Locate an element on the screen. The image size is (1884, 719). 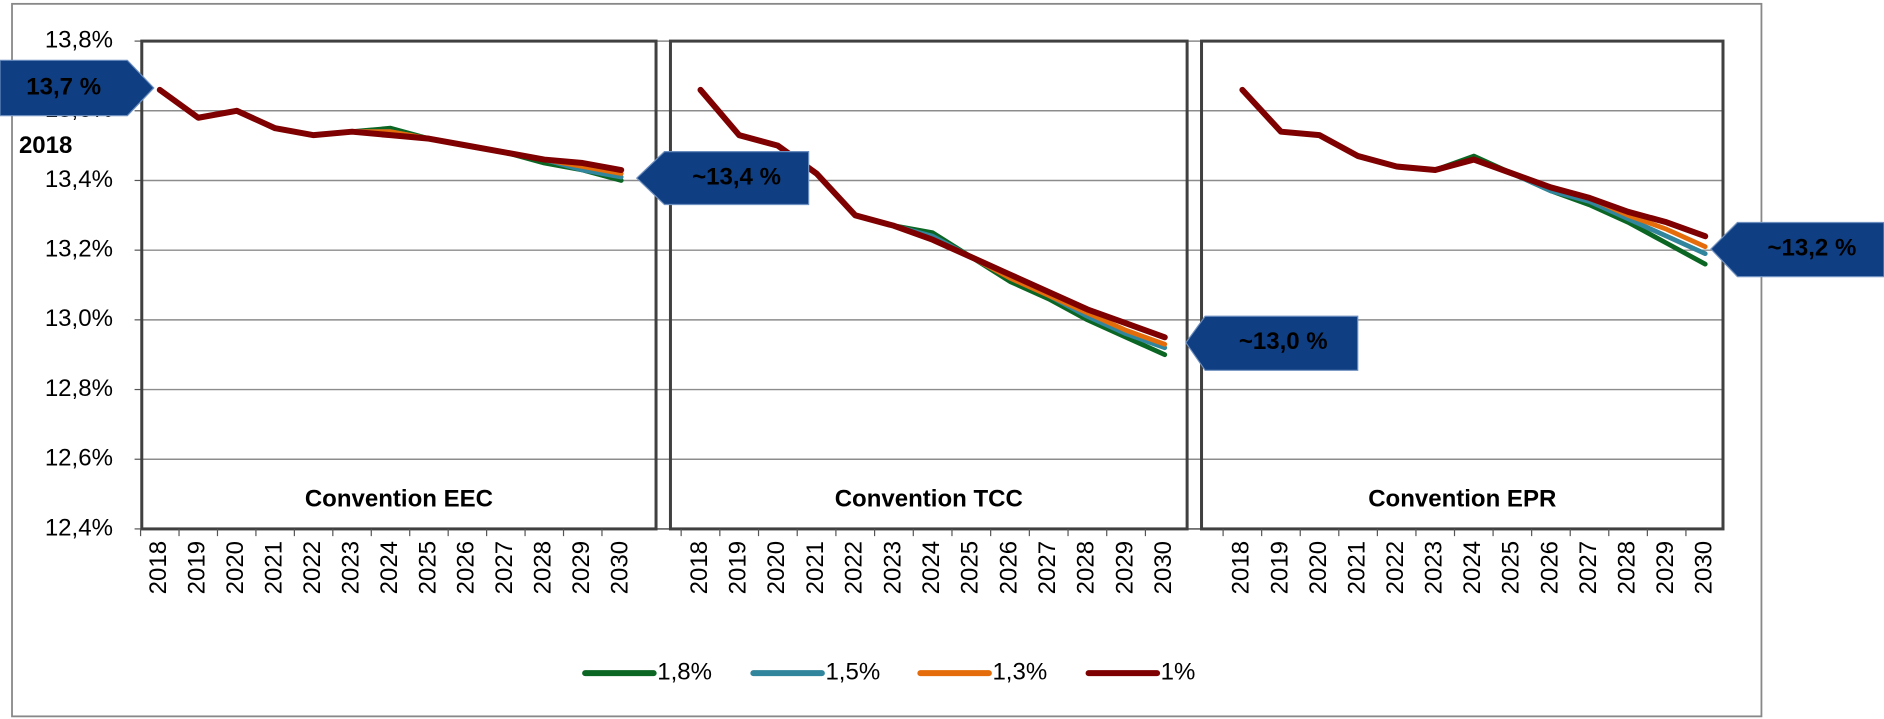
legend-label: 1,3% is located at coordinates (1019, 671).